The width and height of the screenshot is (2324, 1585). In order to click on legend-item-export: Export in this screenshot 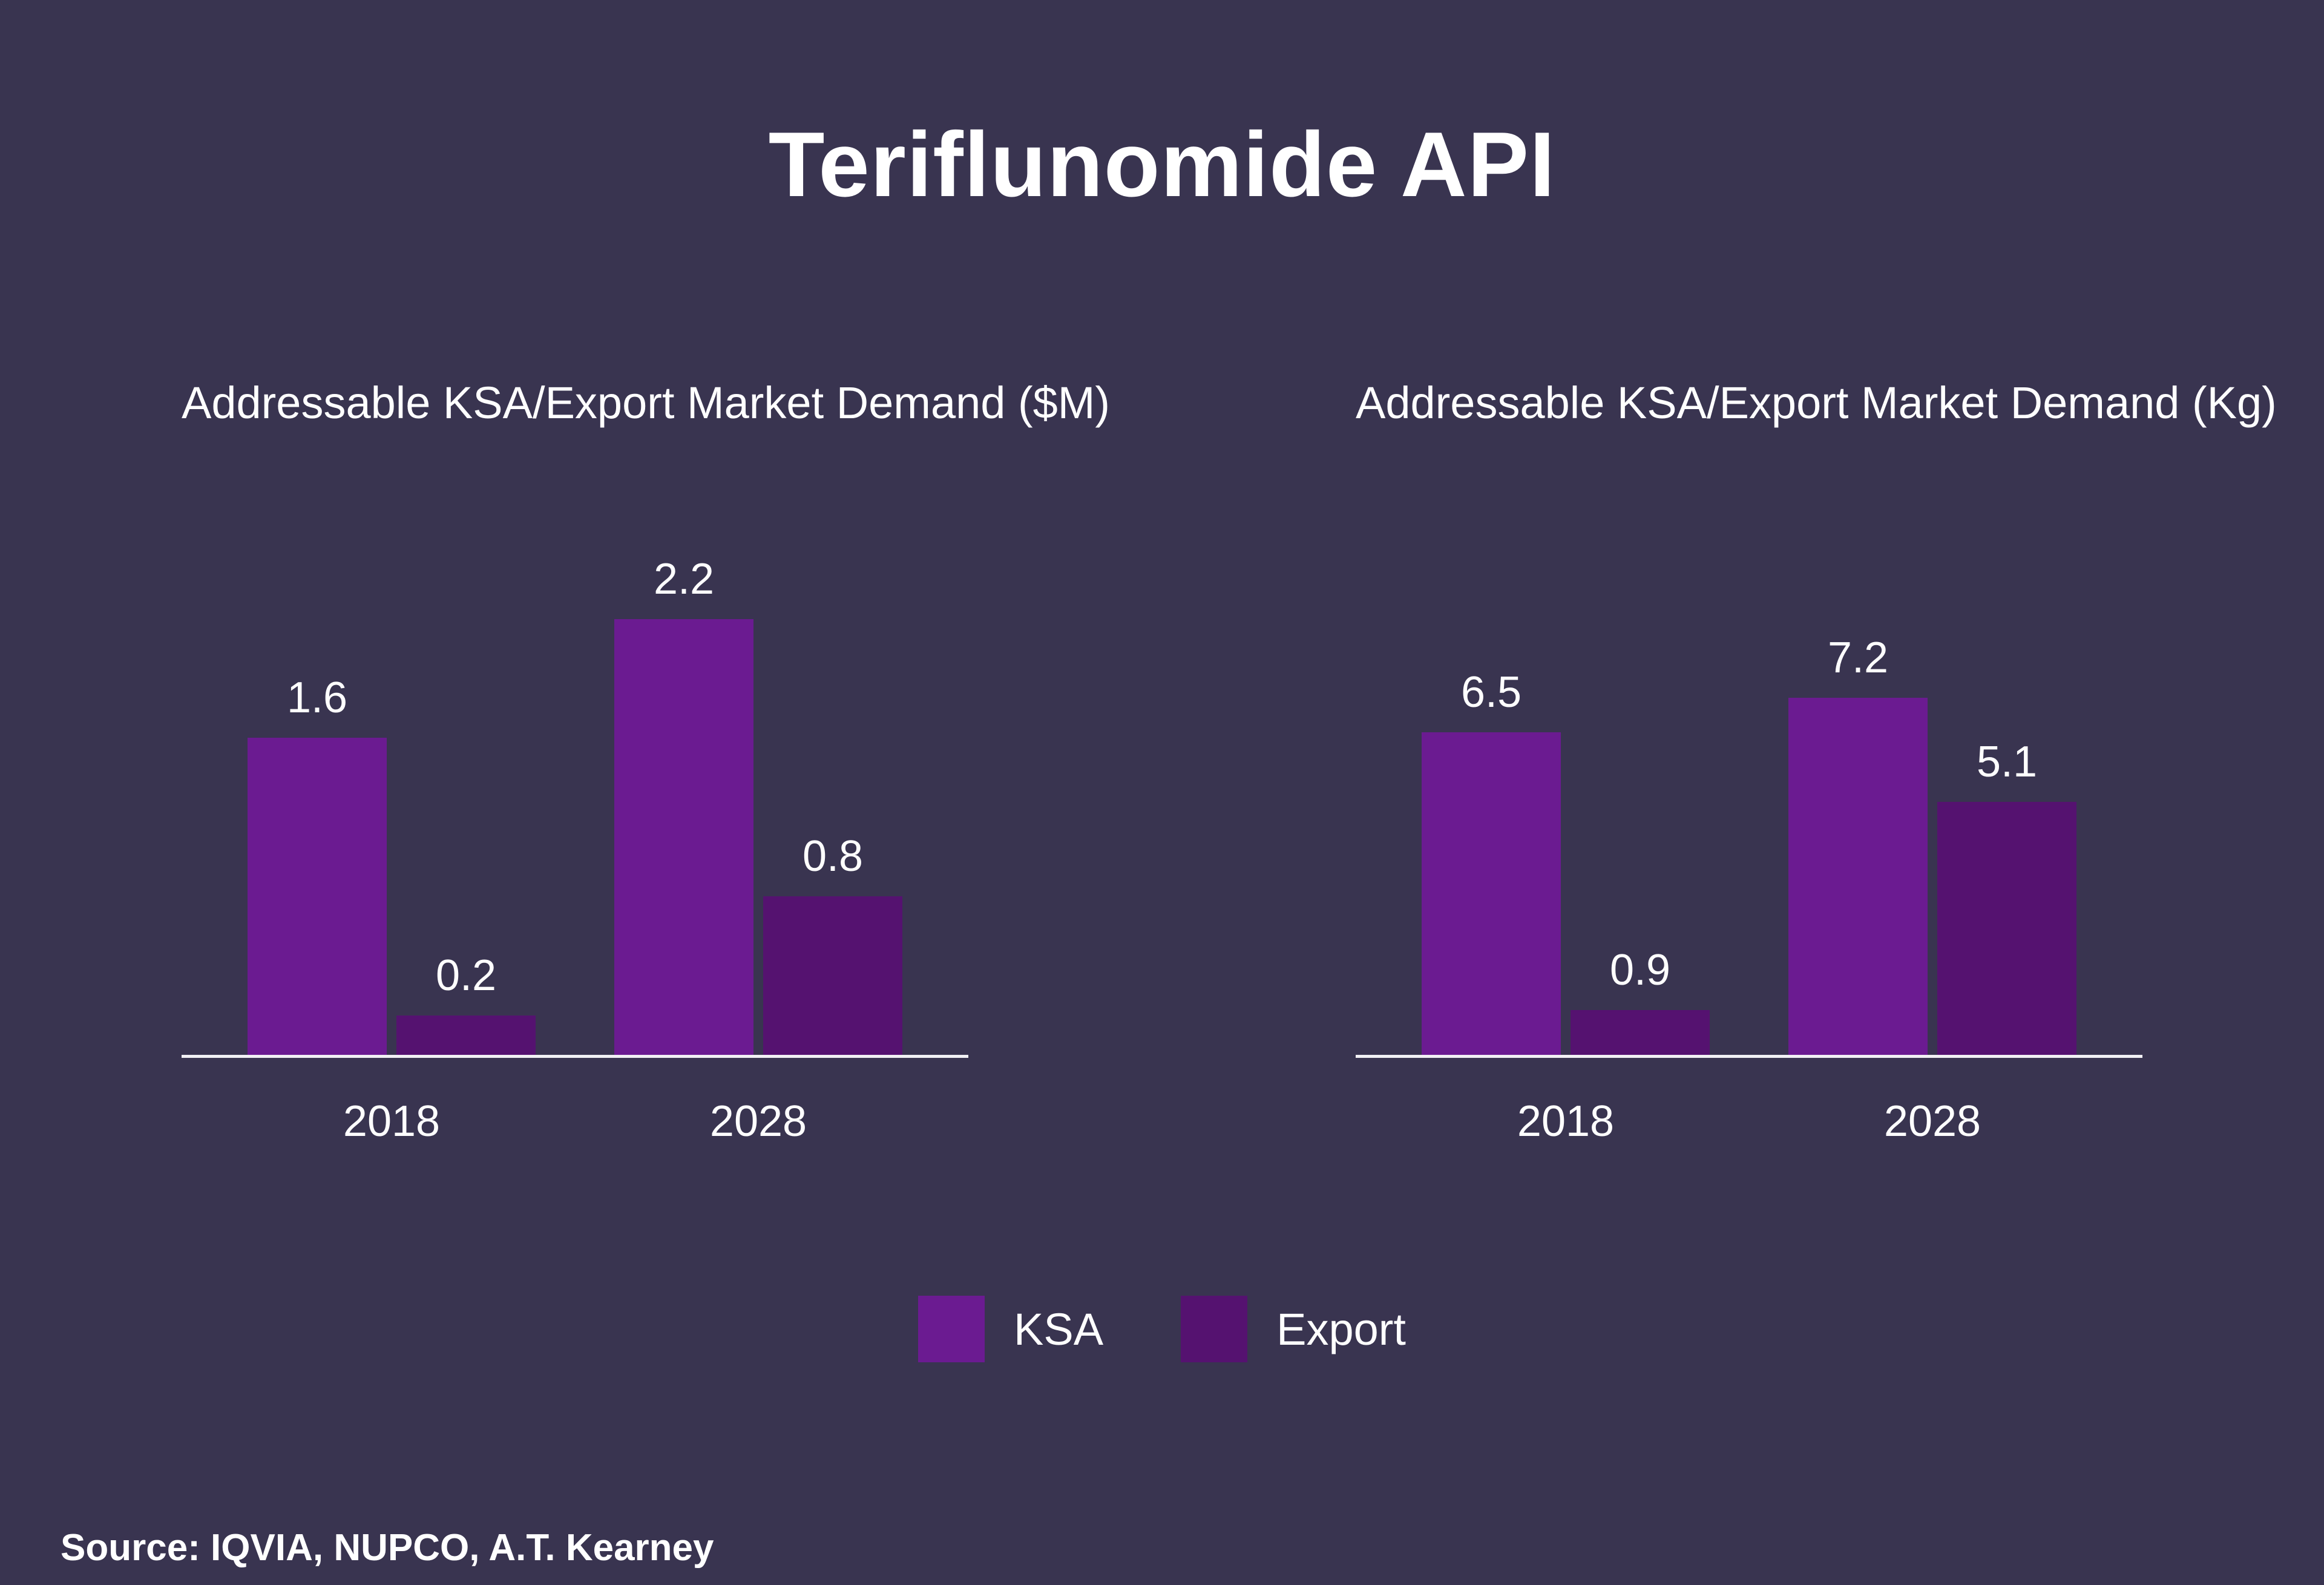, I will do `click(1293, 1329)`.